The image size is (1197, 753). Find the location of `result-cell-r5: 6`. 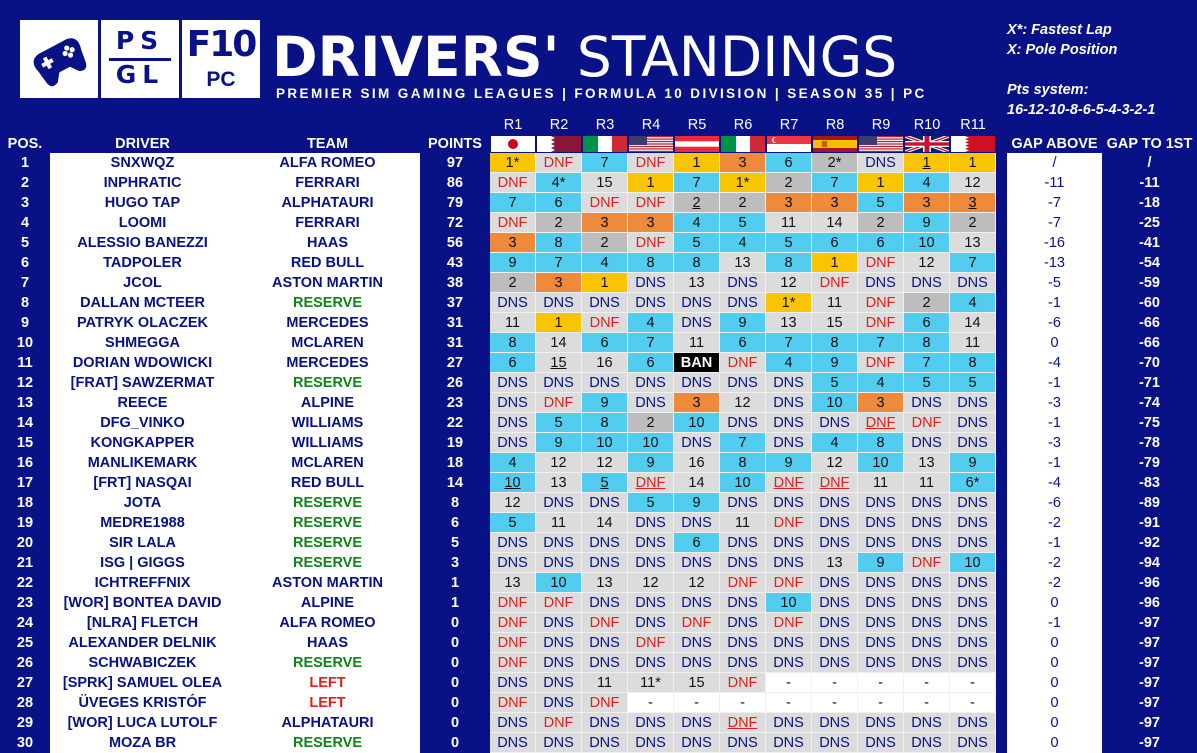

result-cell-r5: 6 is located at coordinates (697, 543).